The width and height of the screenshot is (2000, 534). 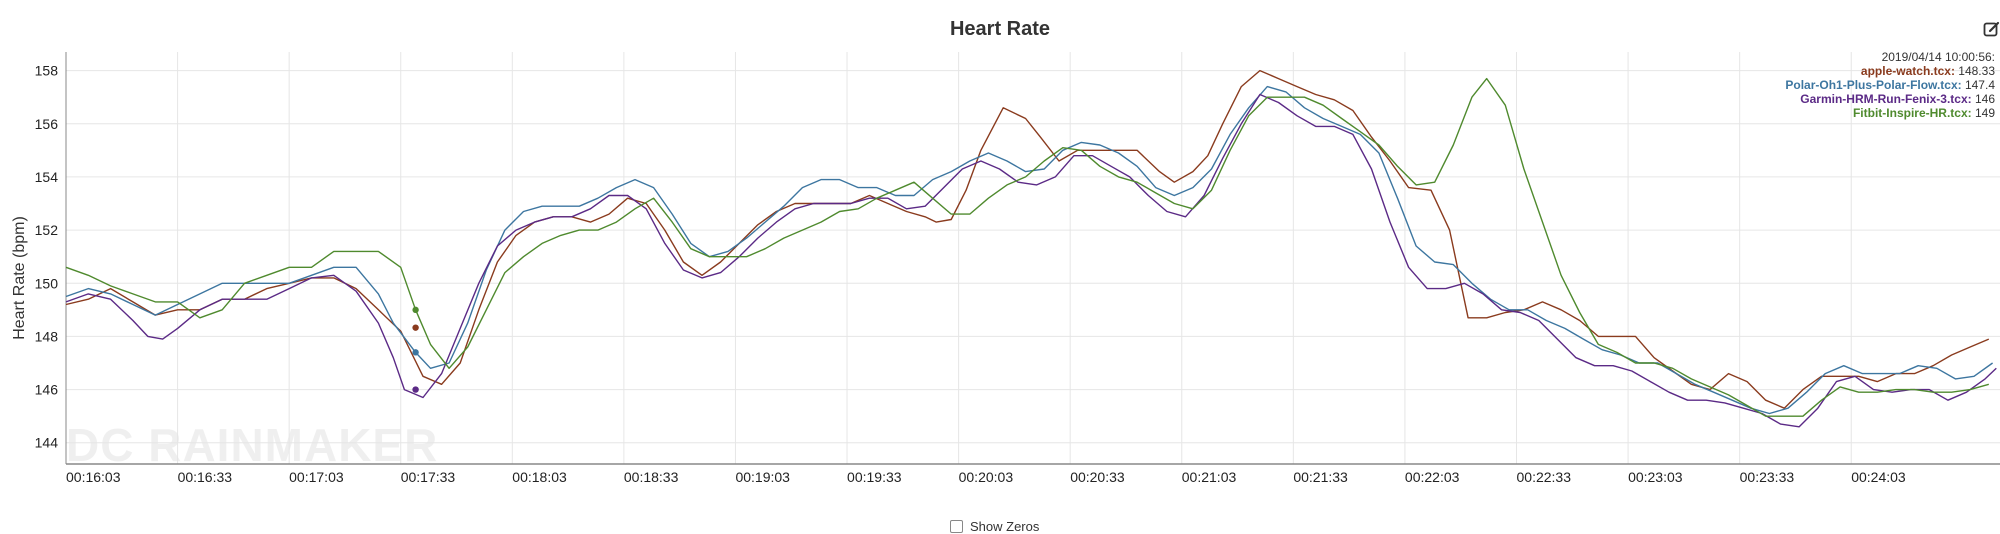 I want to click on tooltip-value: 148.33, so click(x=1974, y=71).